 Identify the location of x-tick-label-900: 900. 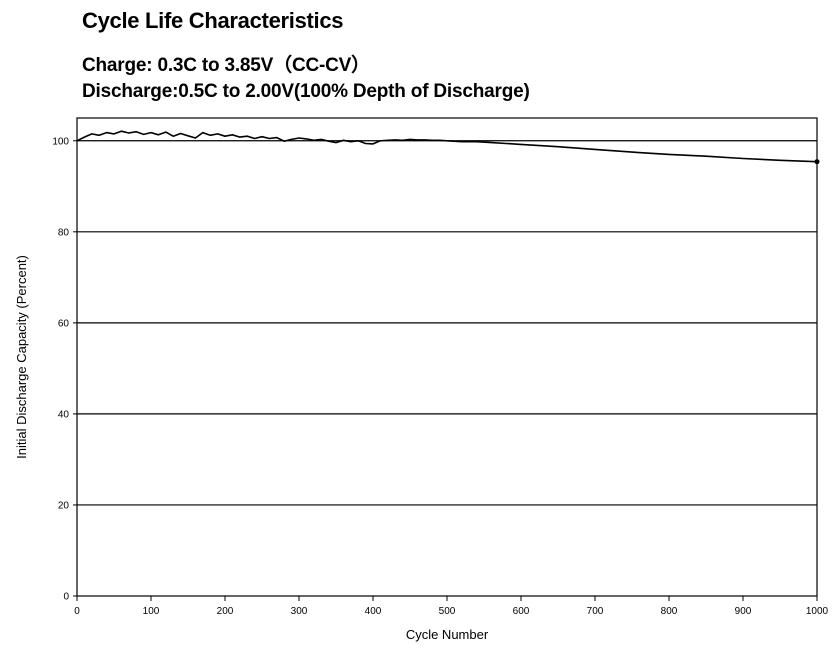
(743, 611).